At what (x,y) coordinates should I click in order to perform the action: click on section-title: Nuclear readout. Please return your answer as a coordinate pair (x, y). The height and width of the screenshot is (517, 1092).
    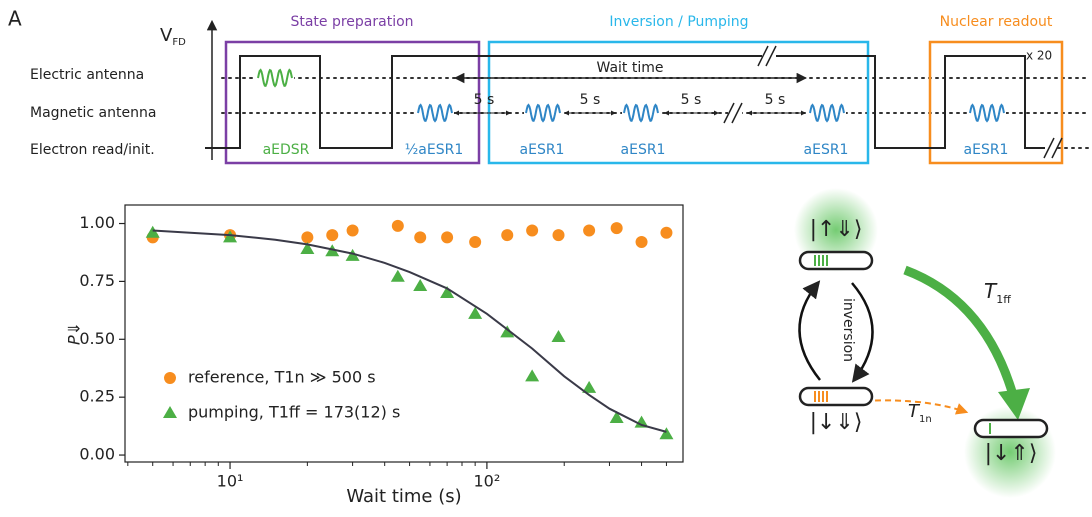
    Looking at the image, I should click on (996, 22).